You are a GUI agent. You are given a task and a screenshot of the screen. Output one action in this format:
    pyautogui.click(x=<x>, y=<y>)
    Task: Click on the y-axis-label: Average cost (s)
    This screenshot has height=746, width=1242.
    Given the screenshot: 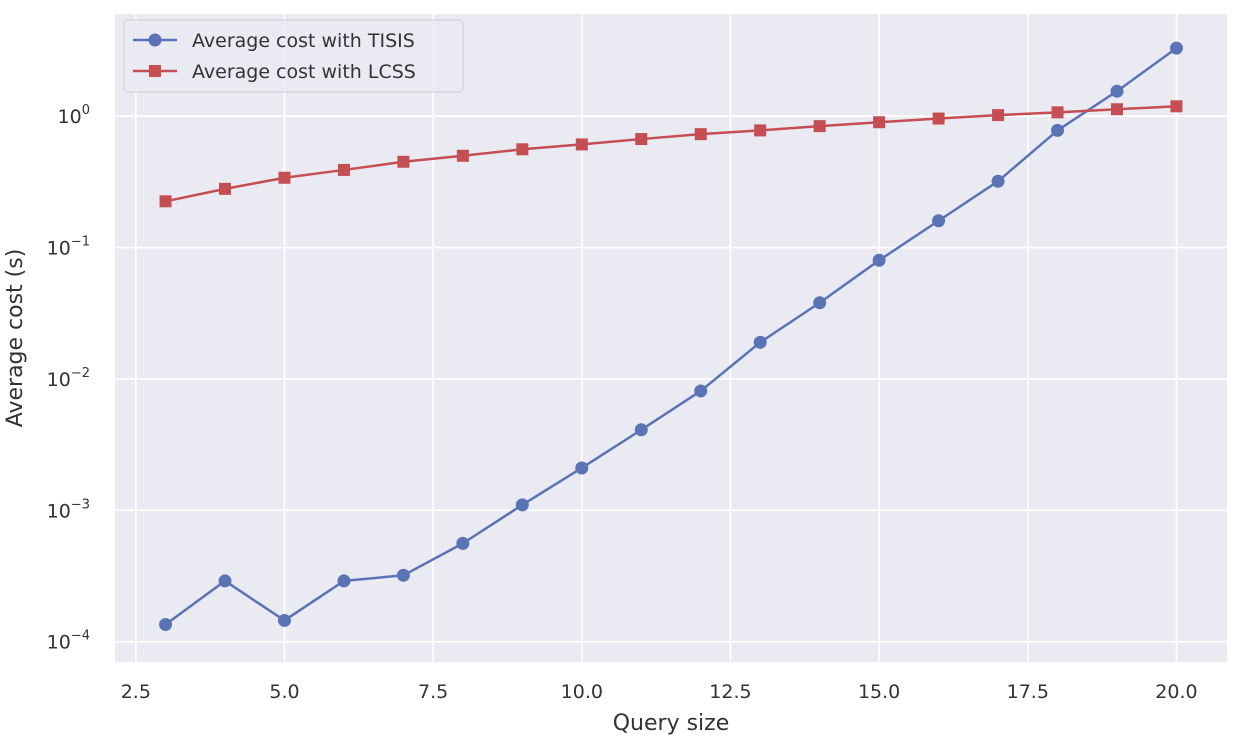 What is the action you would take?
    pyautogui.click(x=15, y=338)
    